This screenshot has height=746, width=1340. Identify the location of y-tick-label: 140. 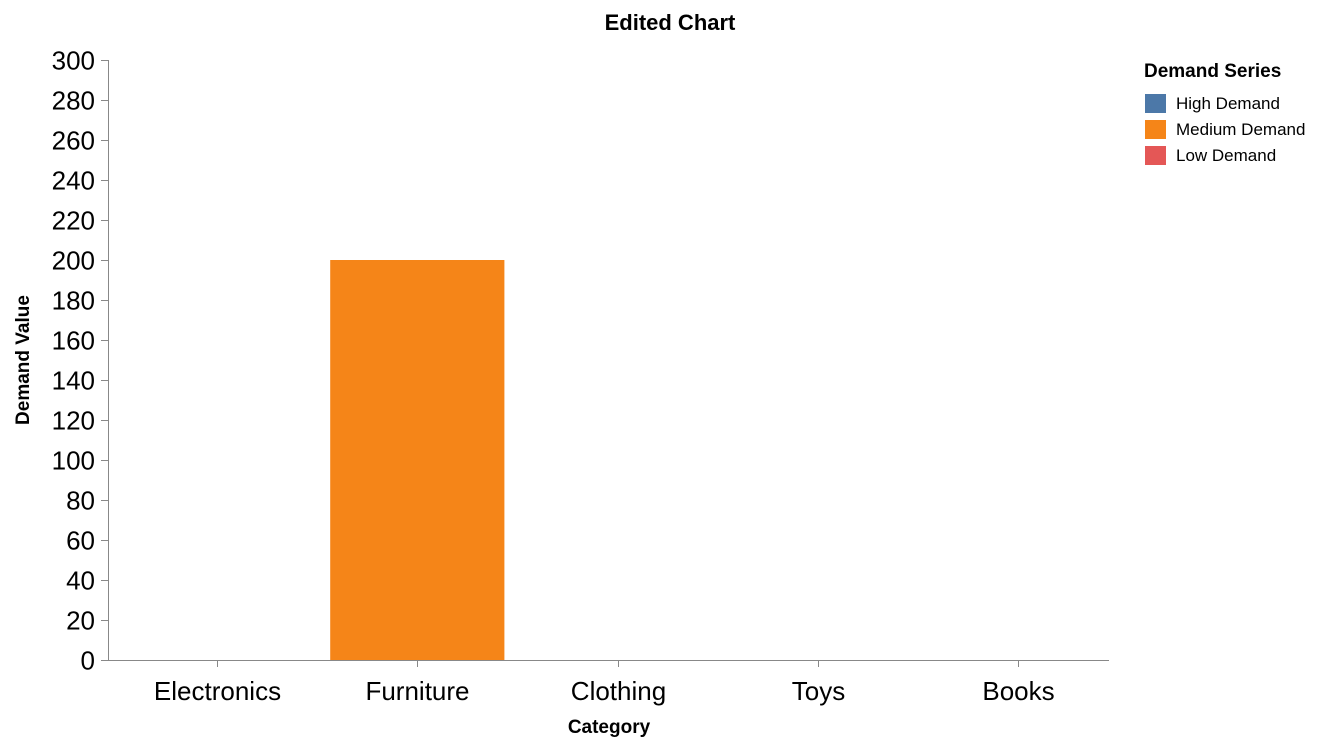
(73, 381).